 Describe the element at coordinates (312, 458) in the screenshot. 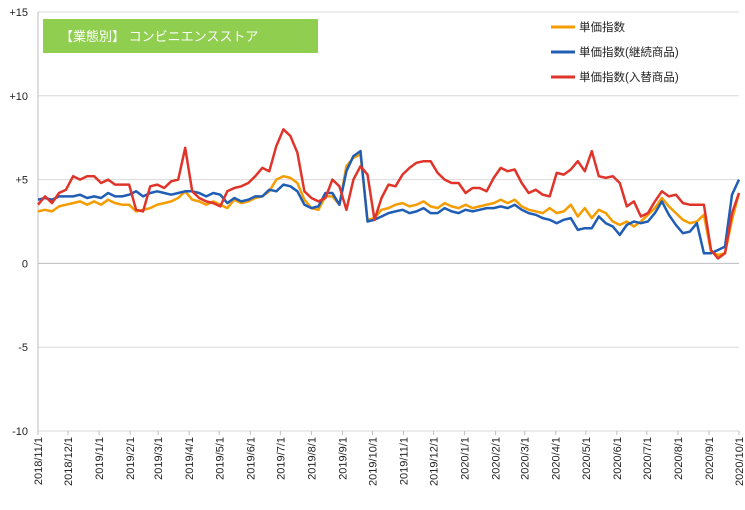

I see `x-tick-label: 2019/8/1` at that location.